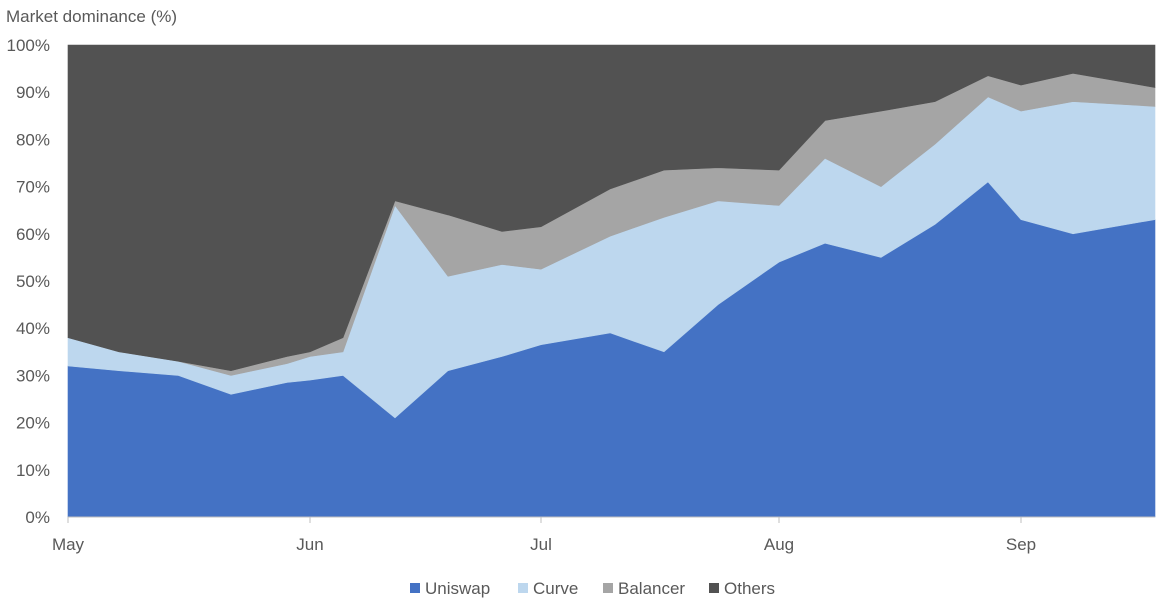 The height and width of the screenshot is (602, 1162). What do you see at coordinates (309, 544) in the screenshot?
I see `x-tick-label: Jun` at bounding box center [309, 544].